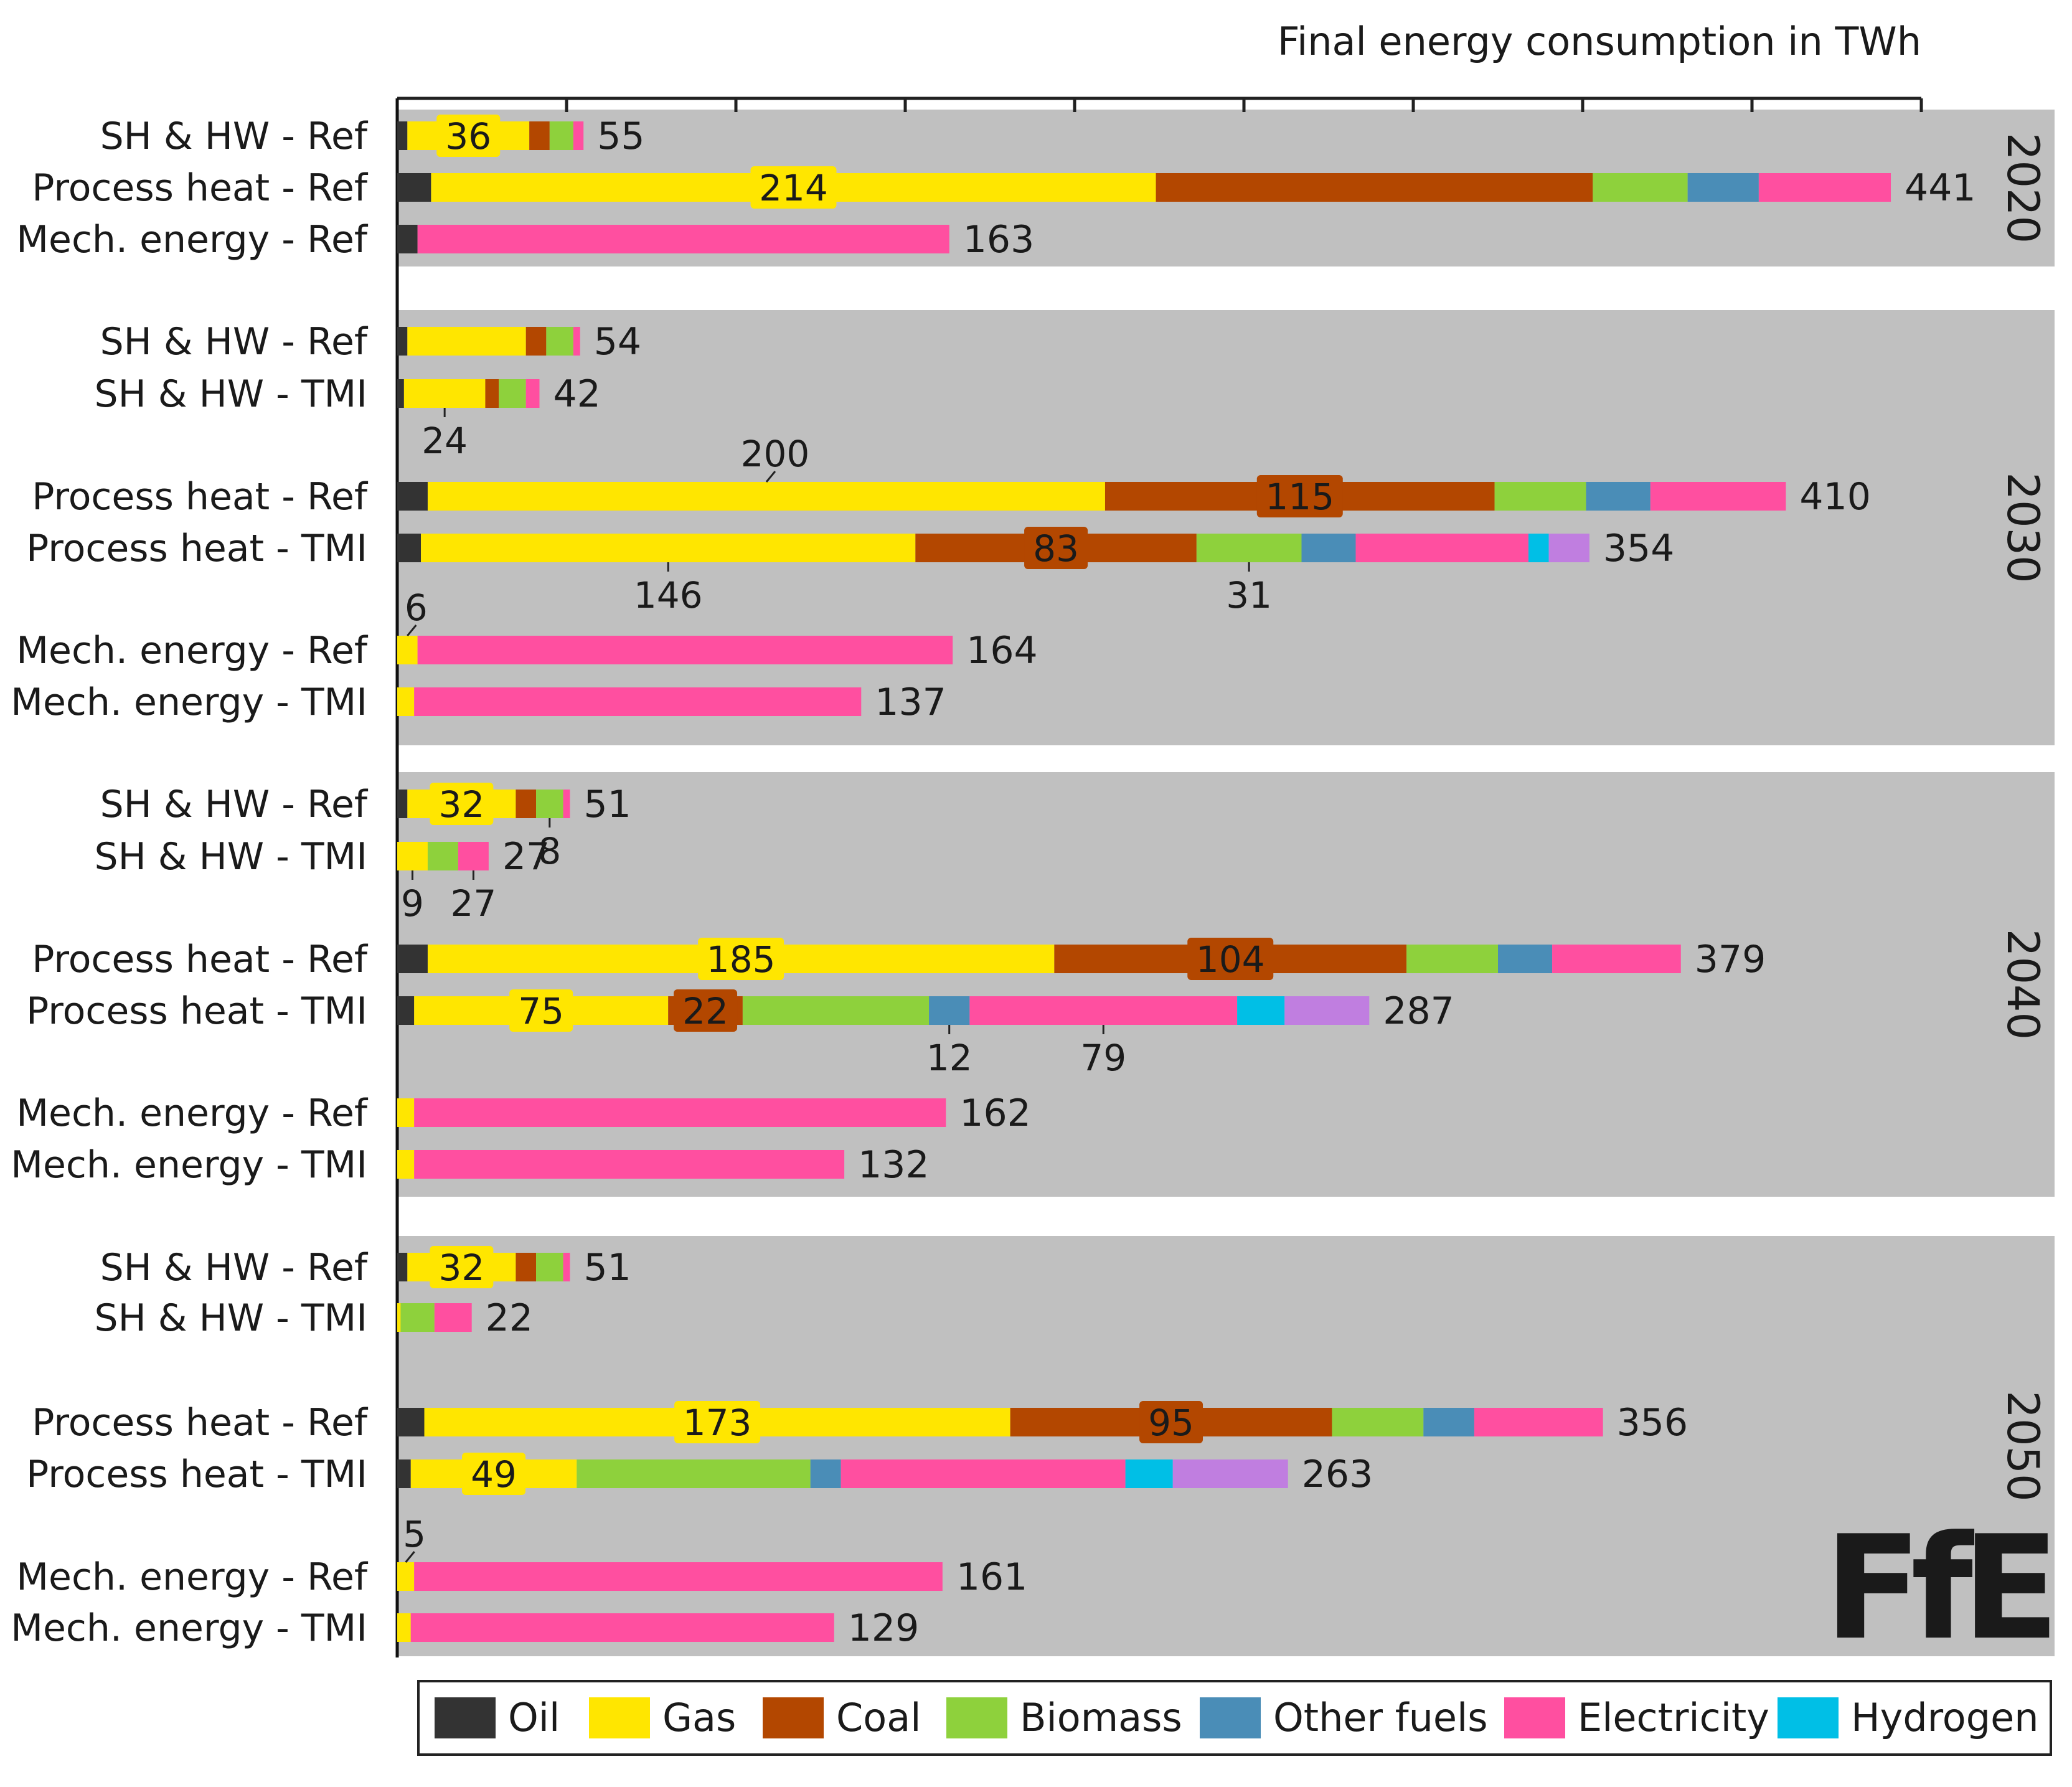 This screenshot has width=2072, height=1787. I want to click on value-label: 200, so click(775, 454).